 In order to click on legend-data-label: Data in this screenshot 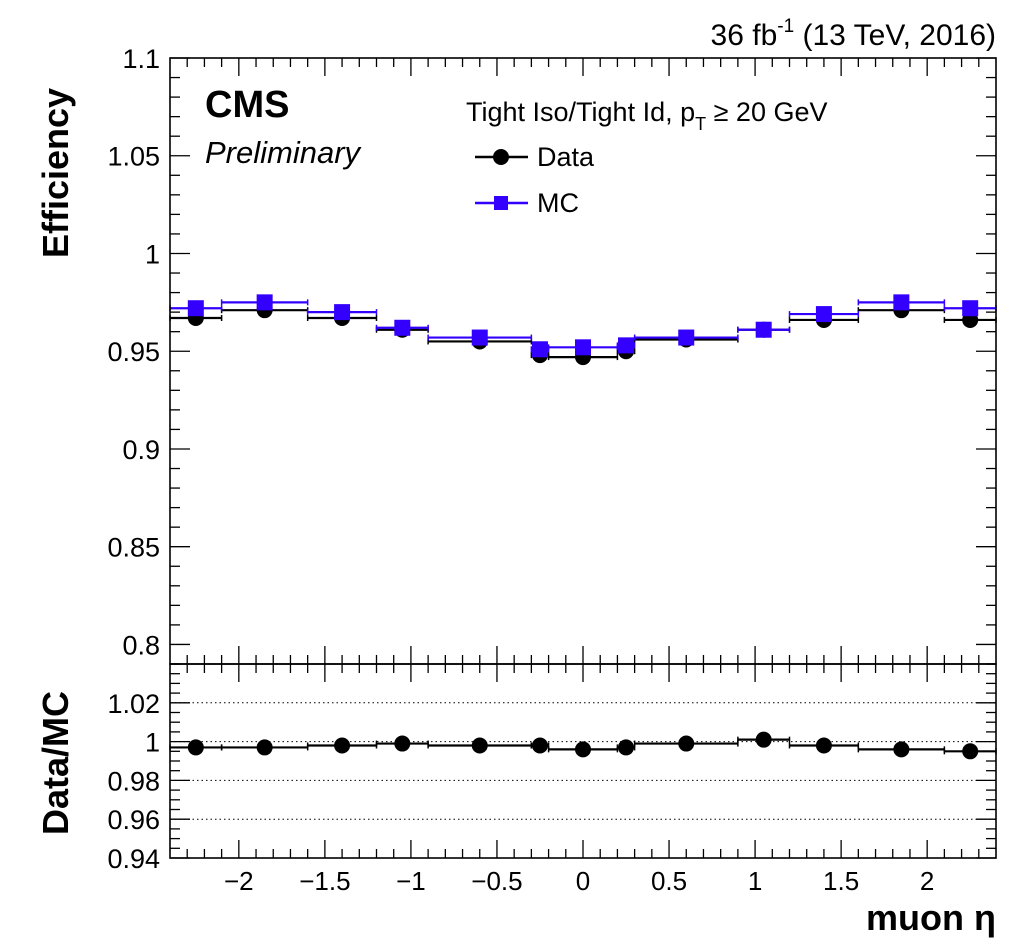, I will do `click(566, 157)`.